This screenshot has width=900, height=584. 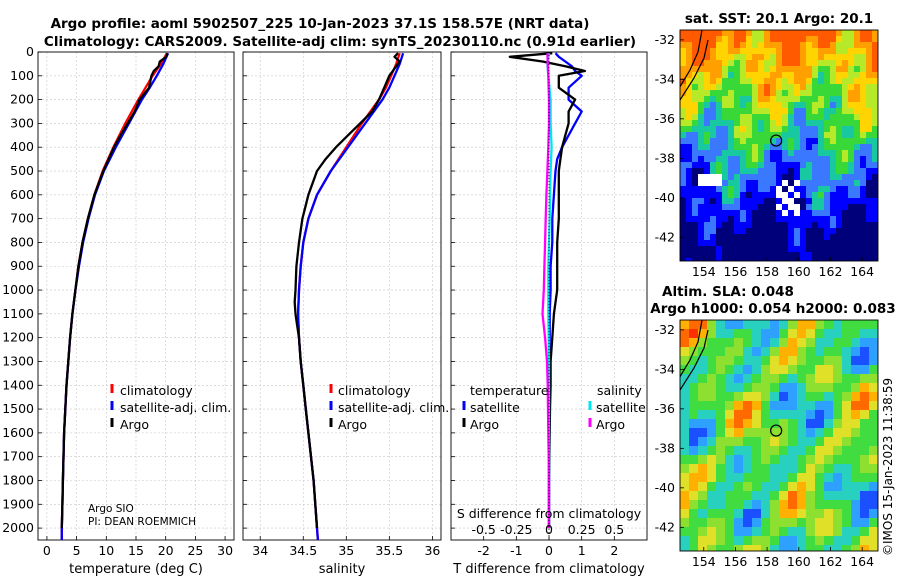 I want to click on coastline, so click(x=691, y=59).